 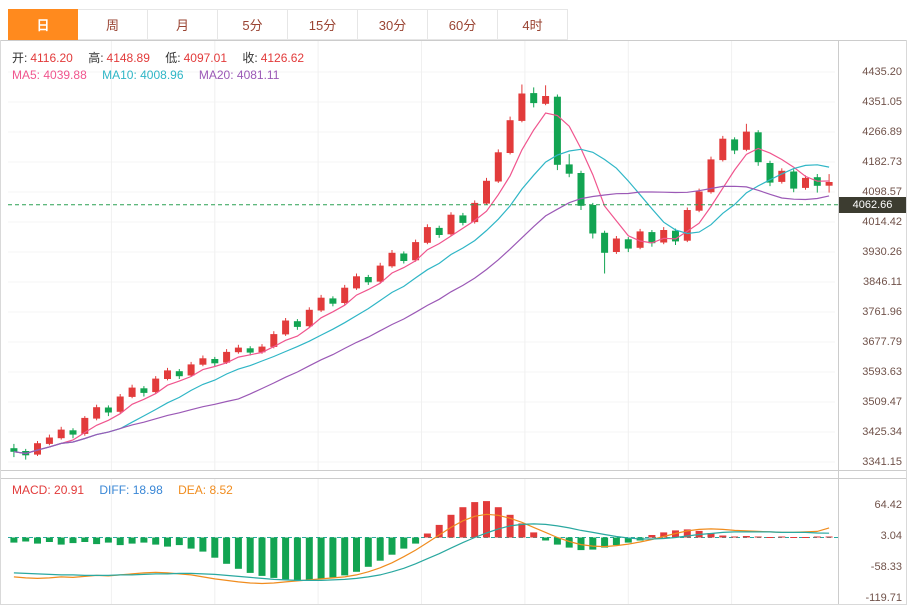 I want to click on high-pair: 高: 4148.89, so click(x=119, y=58).